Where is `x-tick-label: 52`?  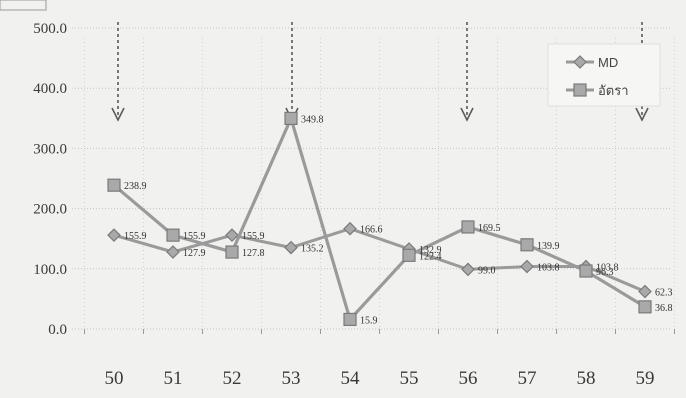 x-tick-label: 52 is located at coordinates (232, 378).